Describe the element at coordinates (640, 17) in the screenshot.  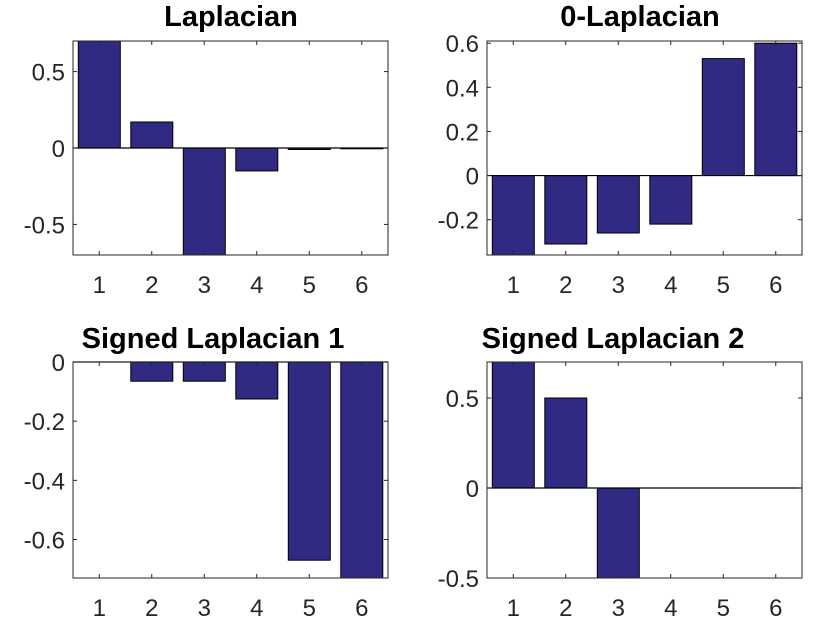
I see `subplot-title: 0-Laplacian` at that location.